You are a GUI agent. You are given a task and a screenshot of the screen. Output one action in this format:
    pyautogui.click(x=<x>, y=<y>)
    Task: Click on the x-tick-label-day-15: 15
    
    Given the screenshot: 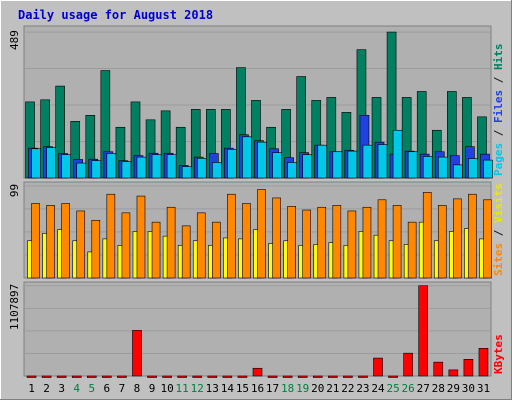 What is the action you would take?
    pyautogui.click(x=242, y=388)
    